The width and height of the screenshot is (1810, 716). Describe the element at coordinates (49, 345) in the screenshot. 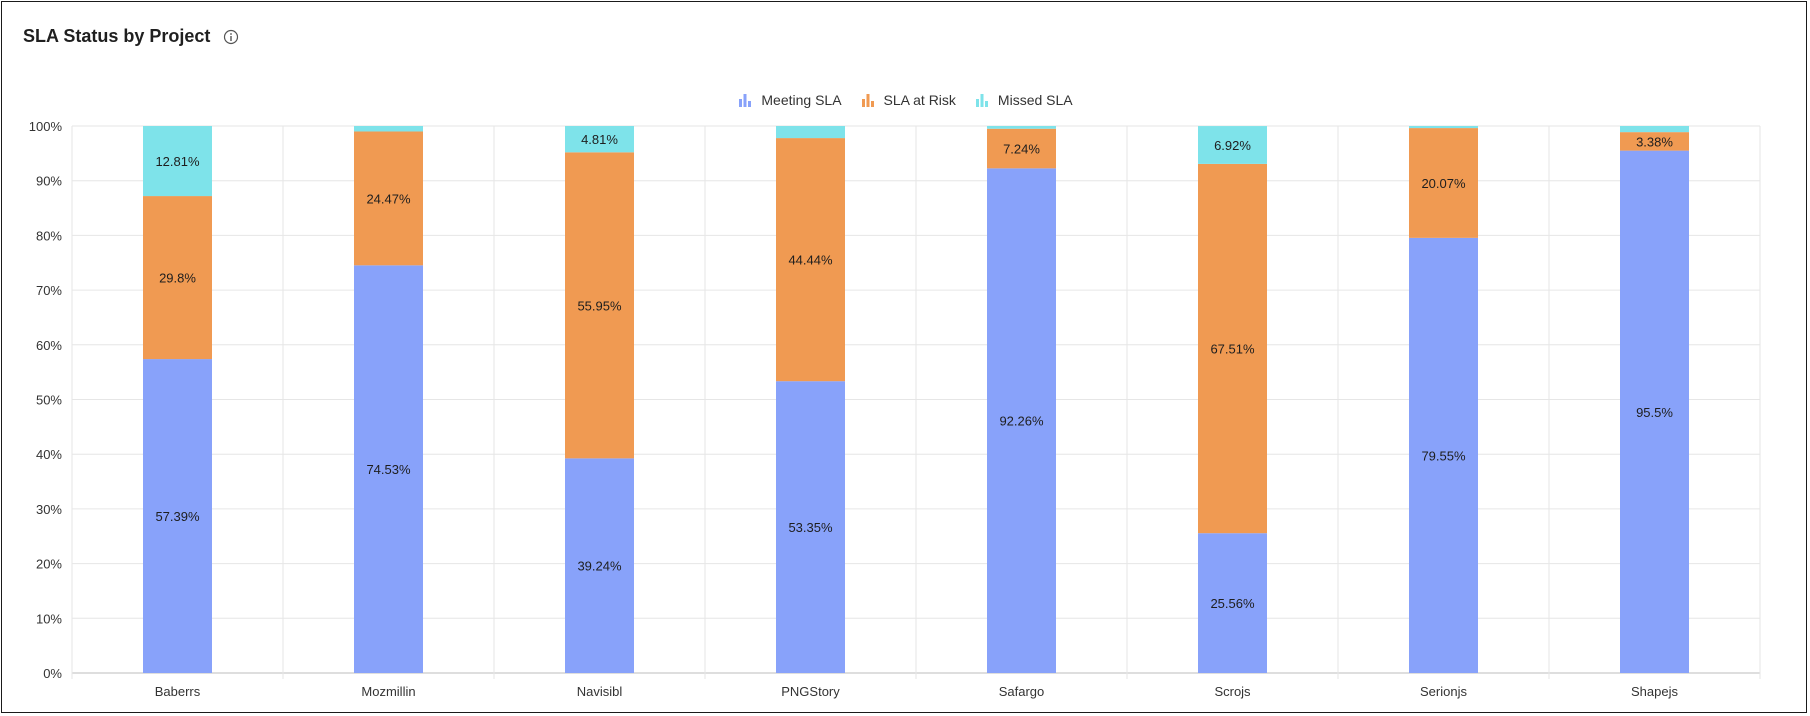

I see `y-tick-label: 60%` at that location.